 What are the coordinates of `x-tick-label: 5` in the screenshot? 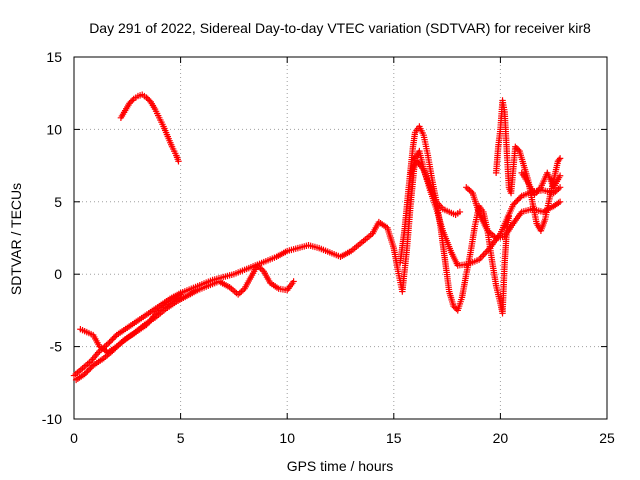 It's located at (181, 438).